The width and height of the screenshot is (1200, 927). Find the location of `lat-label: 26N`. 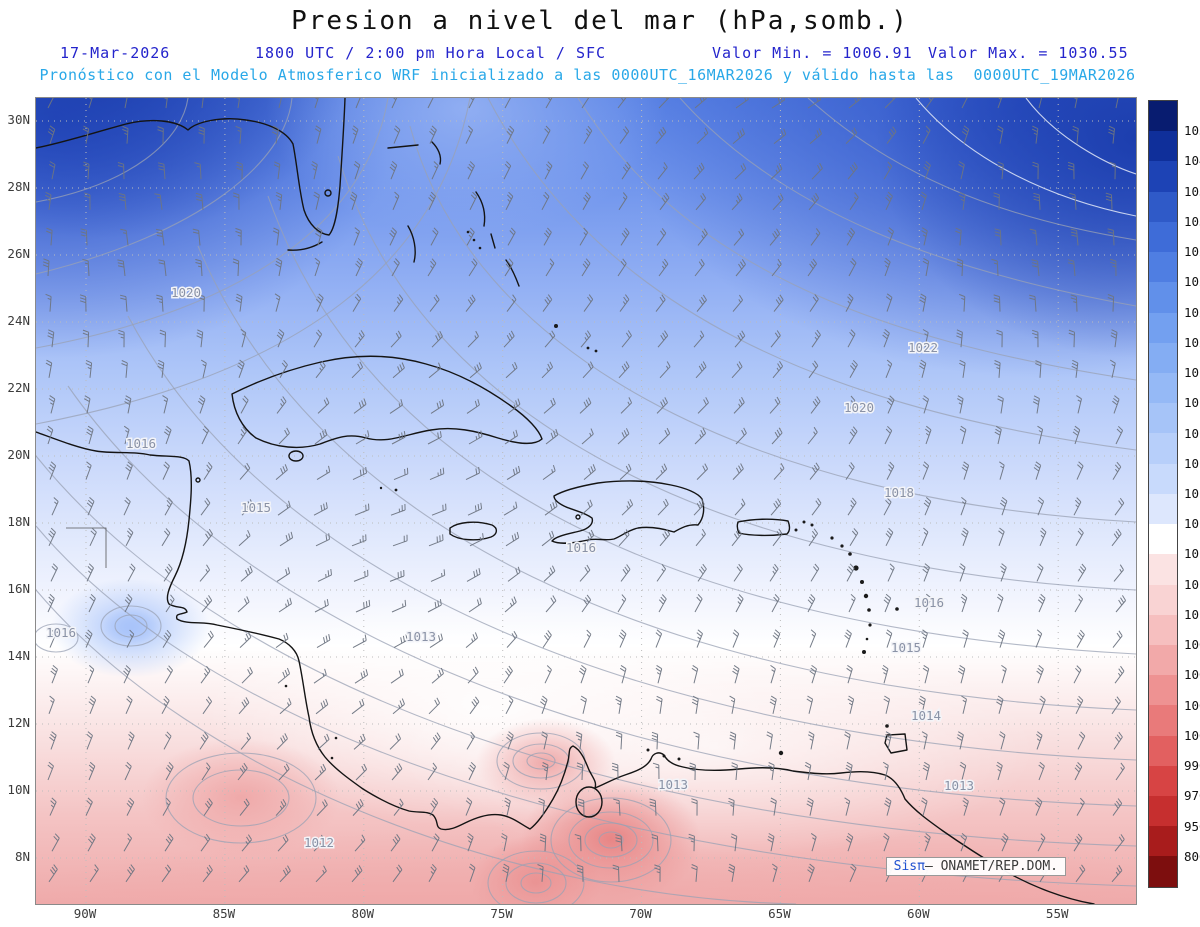

lat-label: 26N is located at coordinates (18, 253).